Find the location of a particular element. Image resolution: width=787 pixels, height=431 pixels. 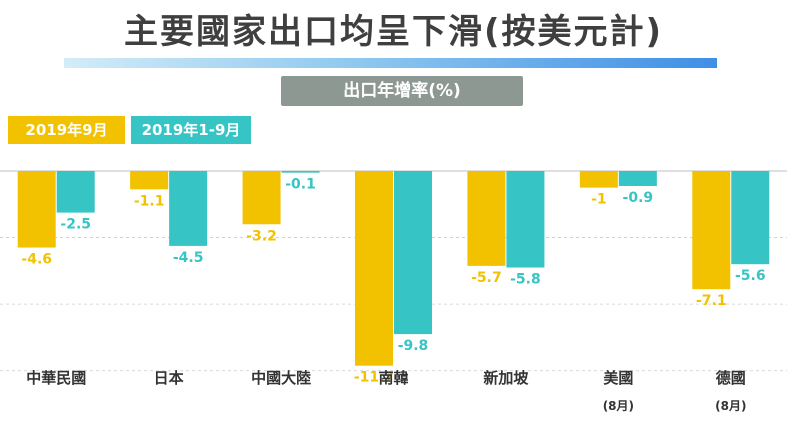

category-label-1: 日本 is located at coordinates (169, 378).